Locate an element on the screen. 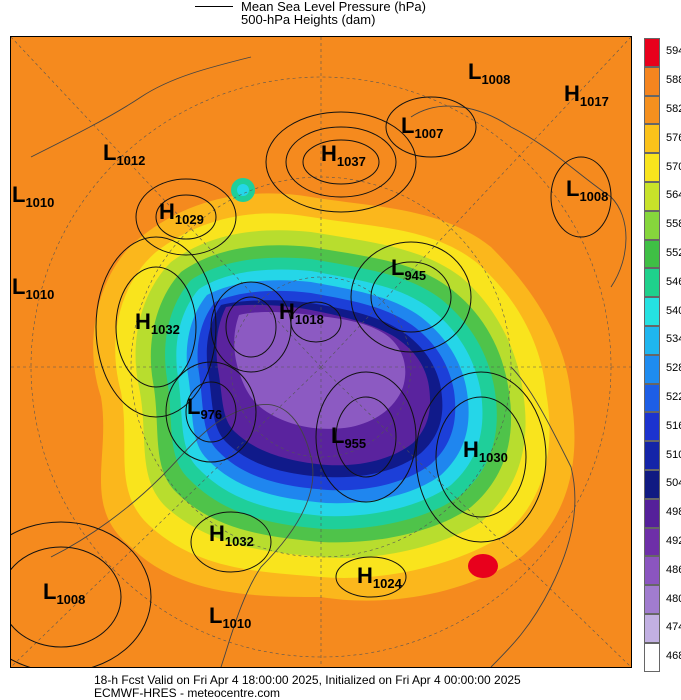  center-value: 1007 is located at coordinates (429, 133).